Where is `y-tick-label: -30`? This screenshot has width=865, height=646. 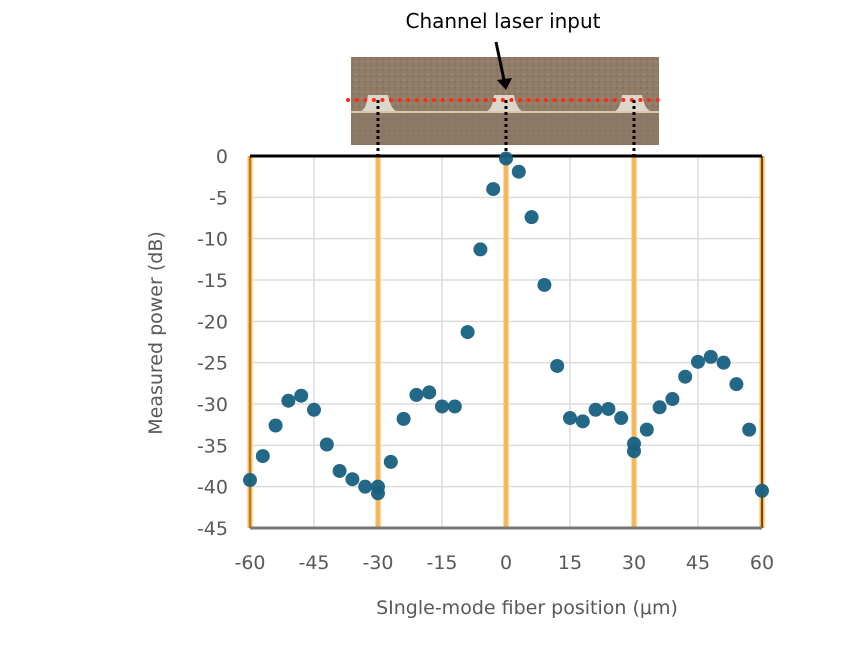
y-tick-label: -30 is located at coordinates (212, 405).